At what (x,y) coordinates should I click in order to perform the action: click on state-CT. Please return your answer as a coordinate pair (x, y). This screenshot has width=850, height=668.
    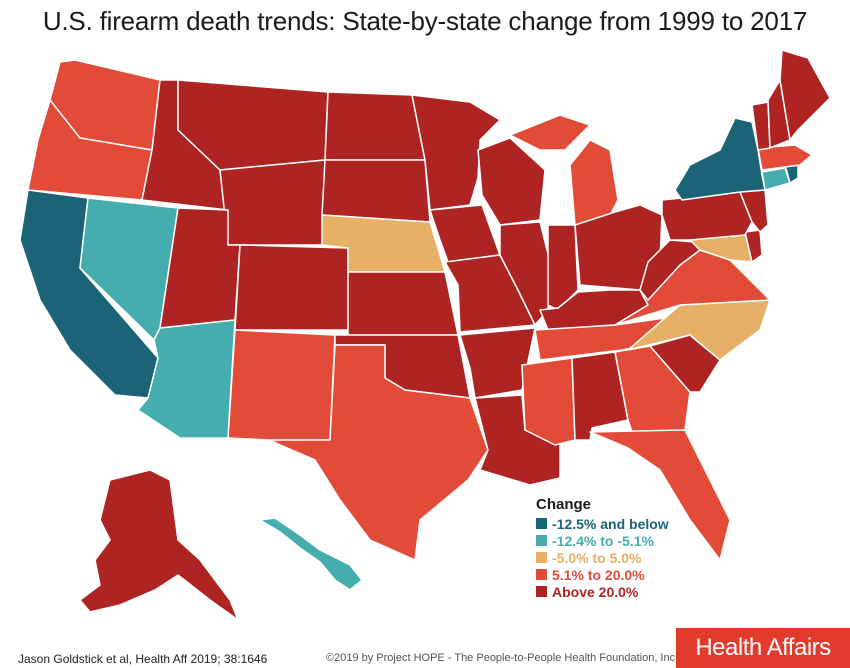
    Looking at the image, I should click on (776, 179).